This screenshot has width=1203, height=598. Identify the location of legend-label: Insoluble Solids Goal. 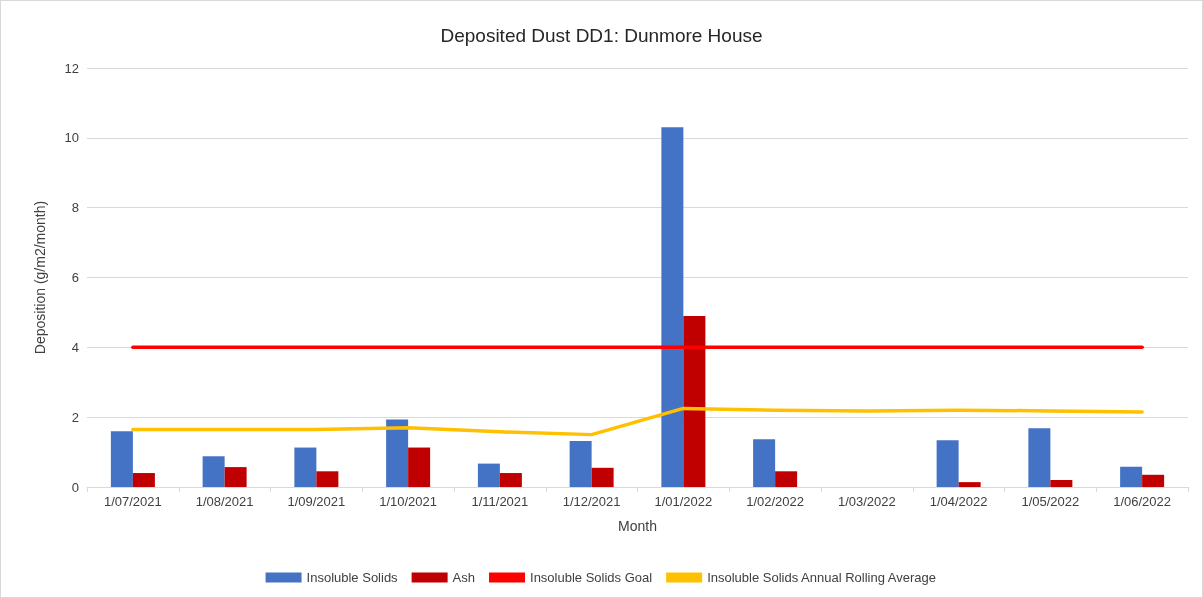
(591, 577).